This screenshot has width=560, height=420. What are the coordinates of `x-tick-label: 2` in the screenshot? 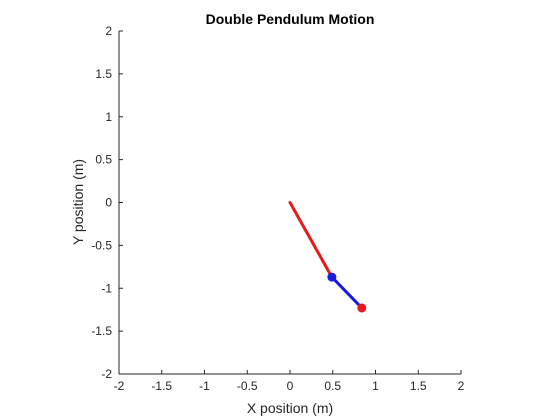 It's located at (461, 386).